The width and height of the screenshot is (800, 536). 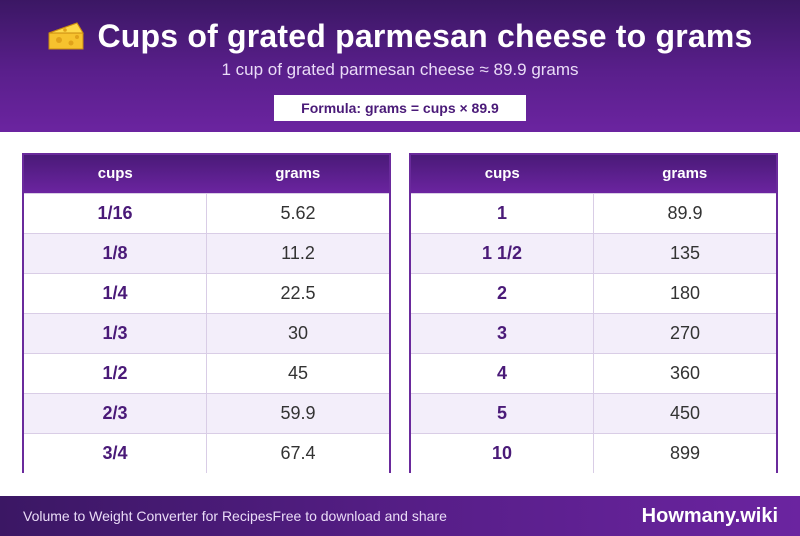 What do you see at coordinates (66, 36) in the screenshot?
I see `cheese-icon` at bounding box center [66, 36].